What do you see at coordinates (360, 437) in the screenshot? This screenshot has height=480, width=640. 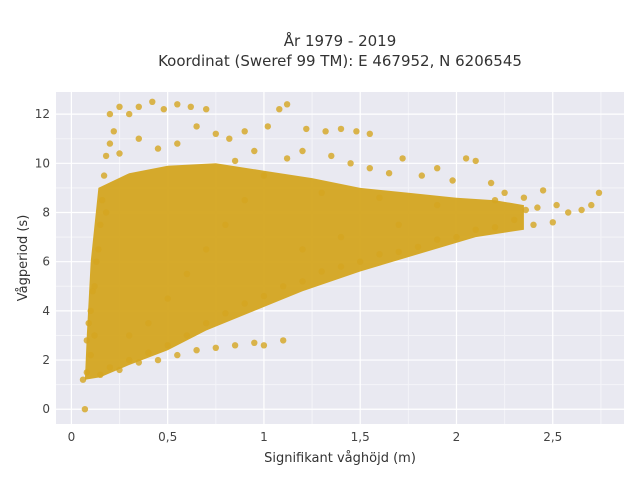 I see `x-tick-label: 1,5` at bounding box center [360, 437].